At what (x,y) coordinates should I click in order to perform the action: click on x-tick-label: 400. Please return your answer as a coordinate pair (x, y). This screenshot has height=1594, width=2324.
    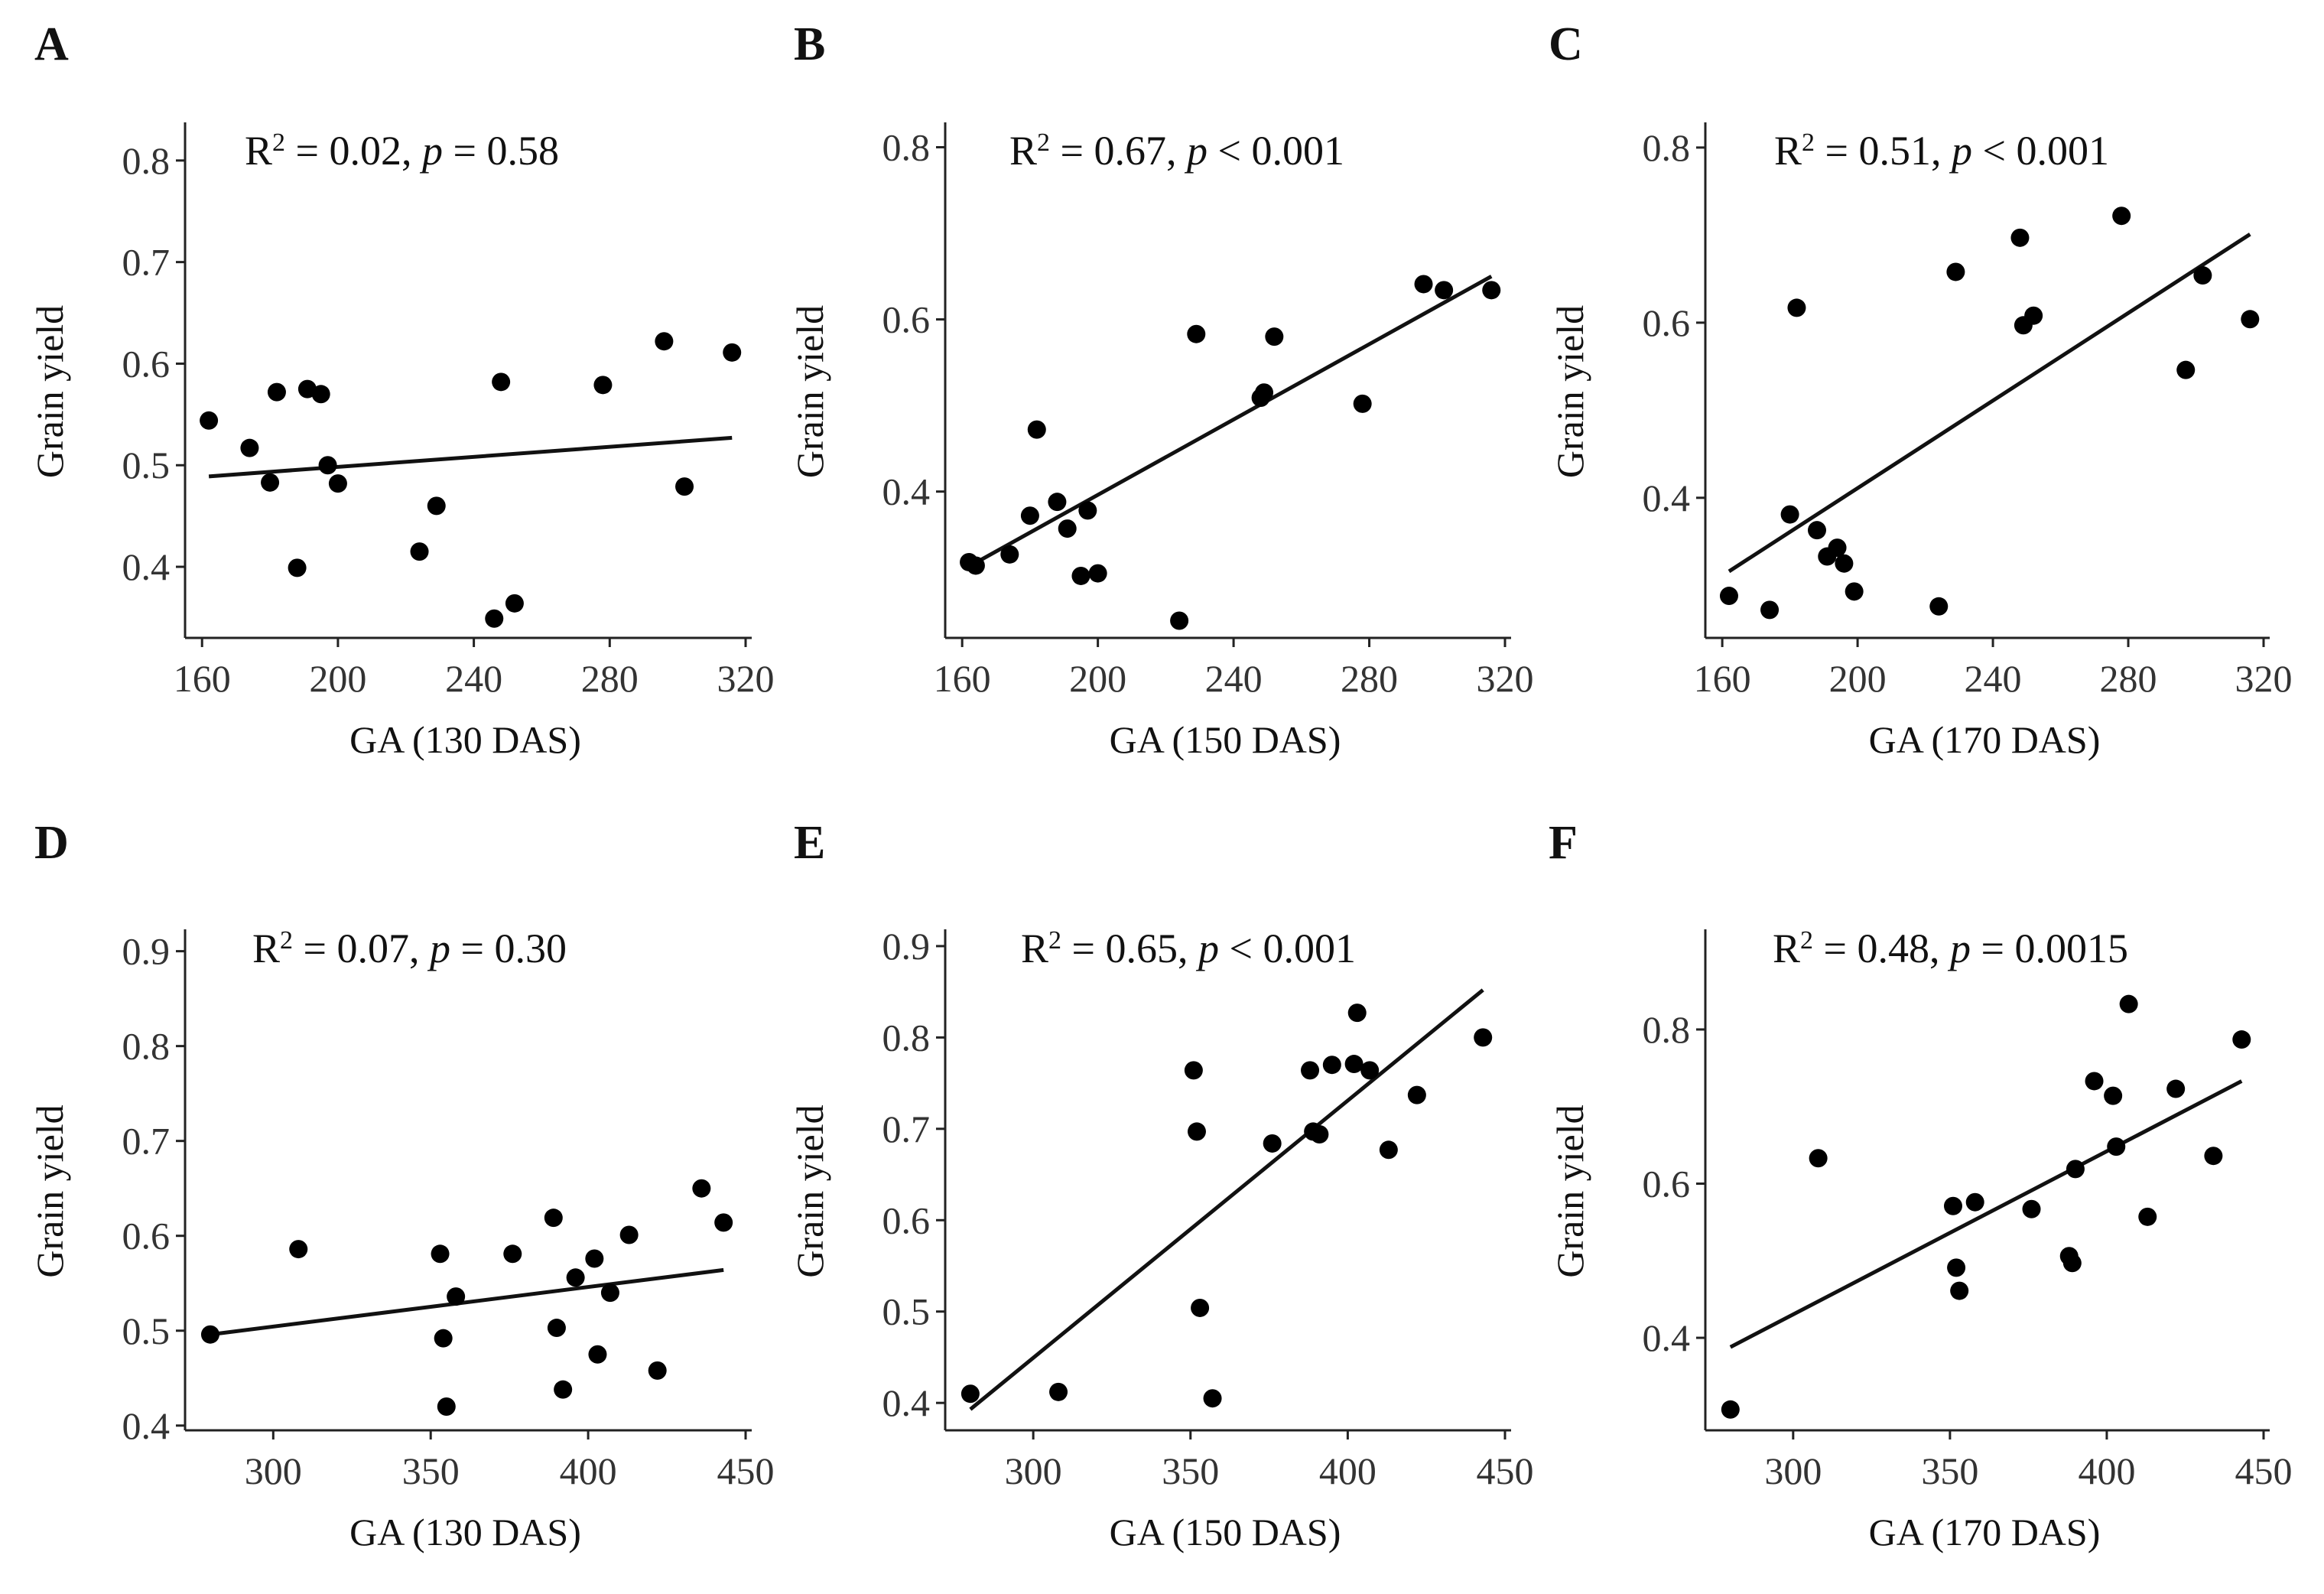
    Looking at the image, I should click on (2106, 1470).